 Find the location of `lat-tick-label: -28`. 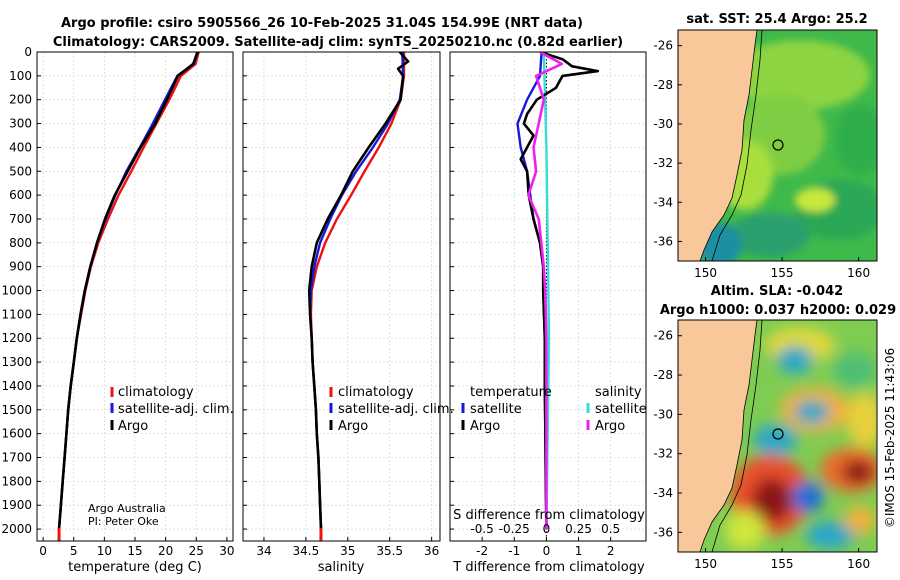

lat-tick-label: -28 is located at coordinates (663, 375).